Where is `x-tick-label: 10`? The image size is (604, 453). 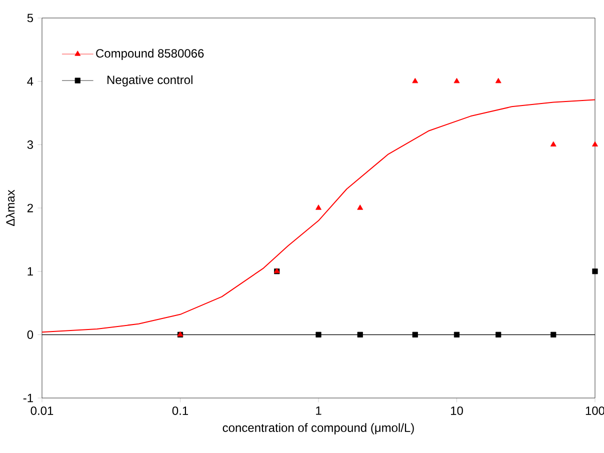 x-tick-label: 10 is located at coordinates (456, 410).